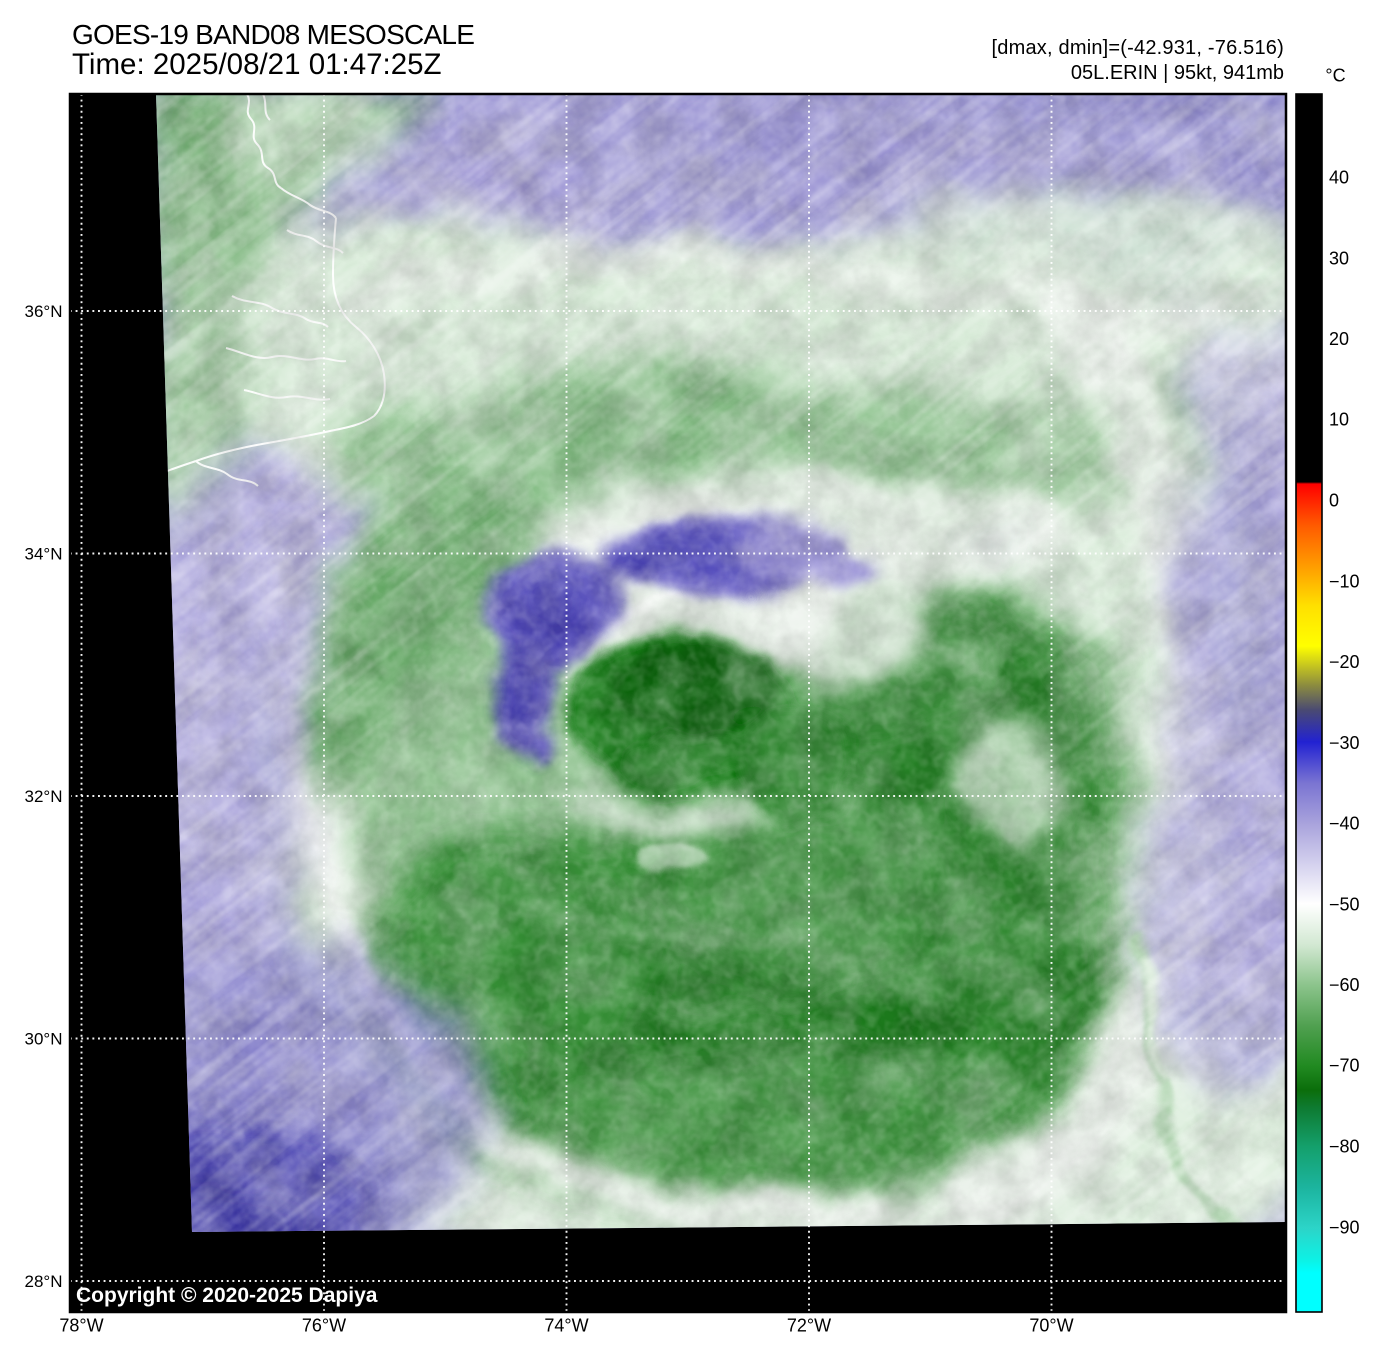  Describe the element at coordinates (227, 1295) in the screenshot. I see `svg-text: Copyright © 2020-2025 Dapiya` at that location.